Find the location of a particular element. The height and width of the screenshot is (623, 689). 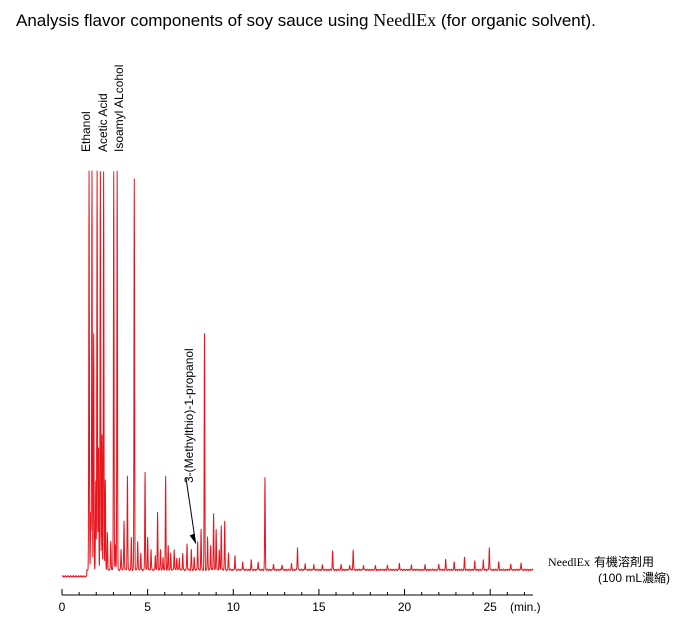

legend-rest: 有機溶剤用 is located at coordinates (624, 561).